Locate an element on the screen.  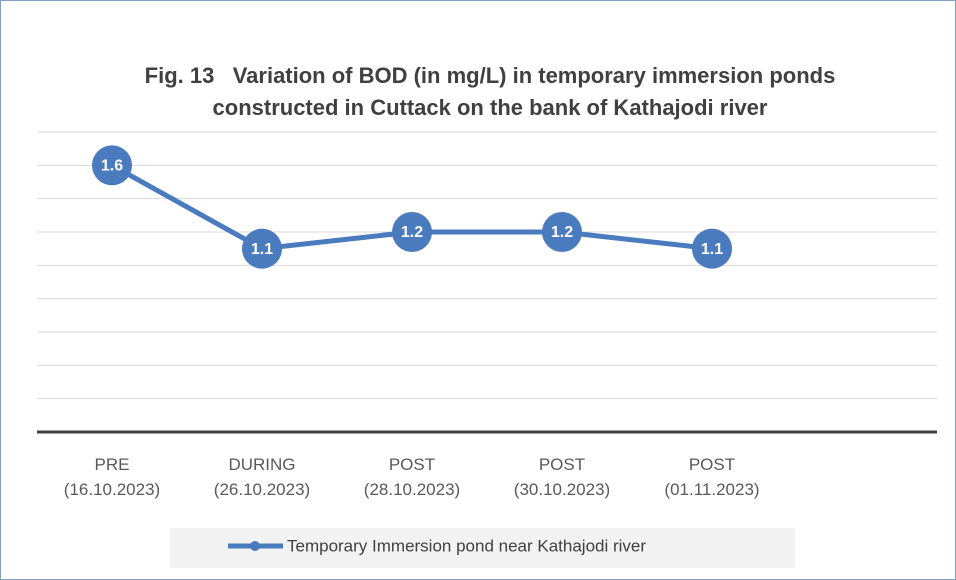
legend-marker is located at coordinates (255, 546).